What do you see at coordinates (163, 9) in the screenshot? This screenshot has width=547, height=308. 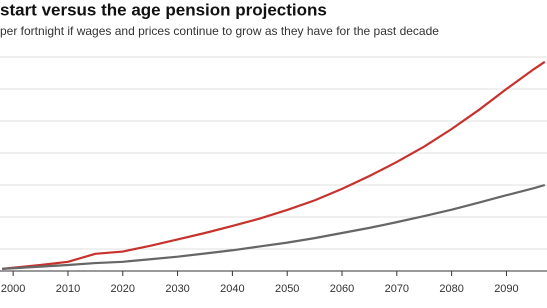 I see `chart-title: start versus the age pension projections` at bounding box center [163, 9].